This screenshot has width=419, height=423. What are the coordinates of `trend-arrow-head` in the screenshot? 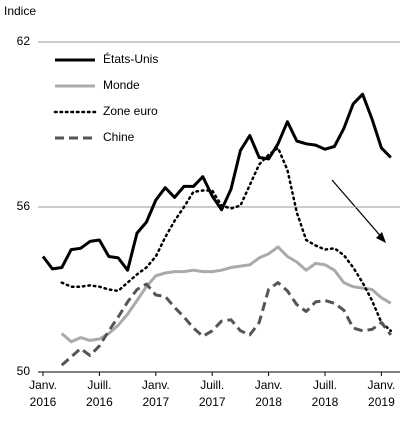 It's located at (381, 237).